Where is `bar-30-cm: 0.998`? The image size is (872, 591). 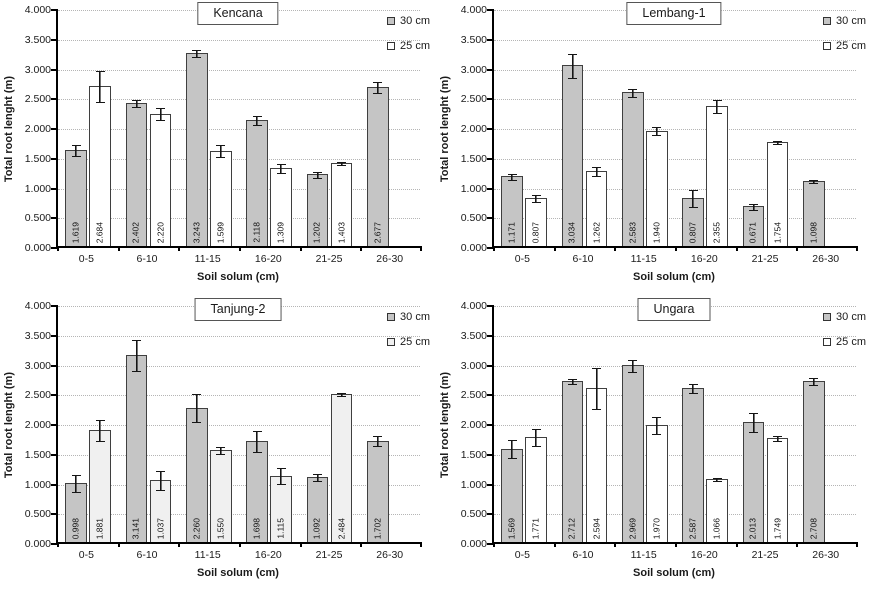 bar-30-cm: 0.998 is located at coordinates (76, 508).